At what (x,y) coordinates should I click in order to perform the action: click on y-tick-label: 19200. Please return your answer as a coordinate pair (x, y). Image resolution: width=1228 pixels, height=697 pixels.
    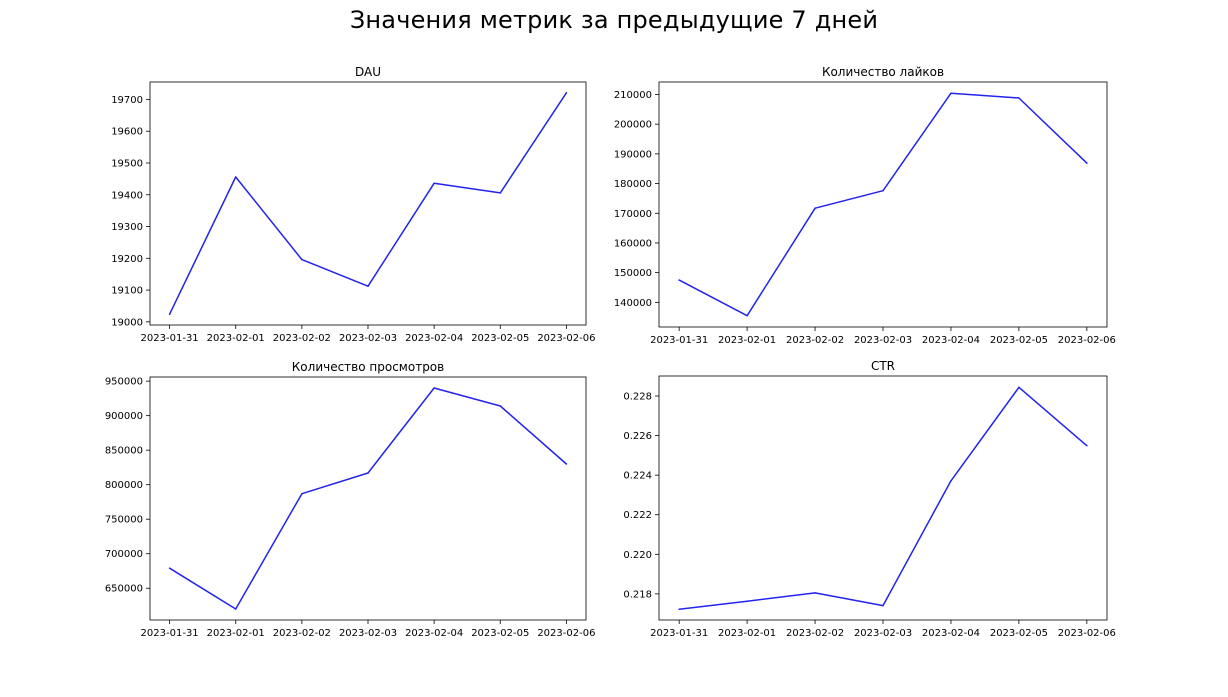
    Looking at the image, I should click on (127, 259).